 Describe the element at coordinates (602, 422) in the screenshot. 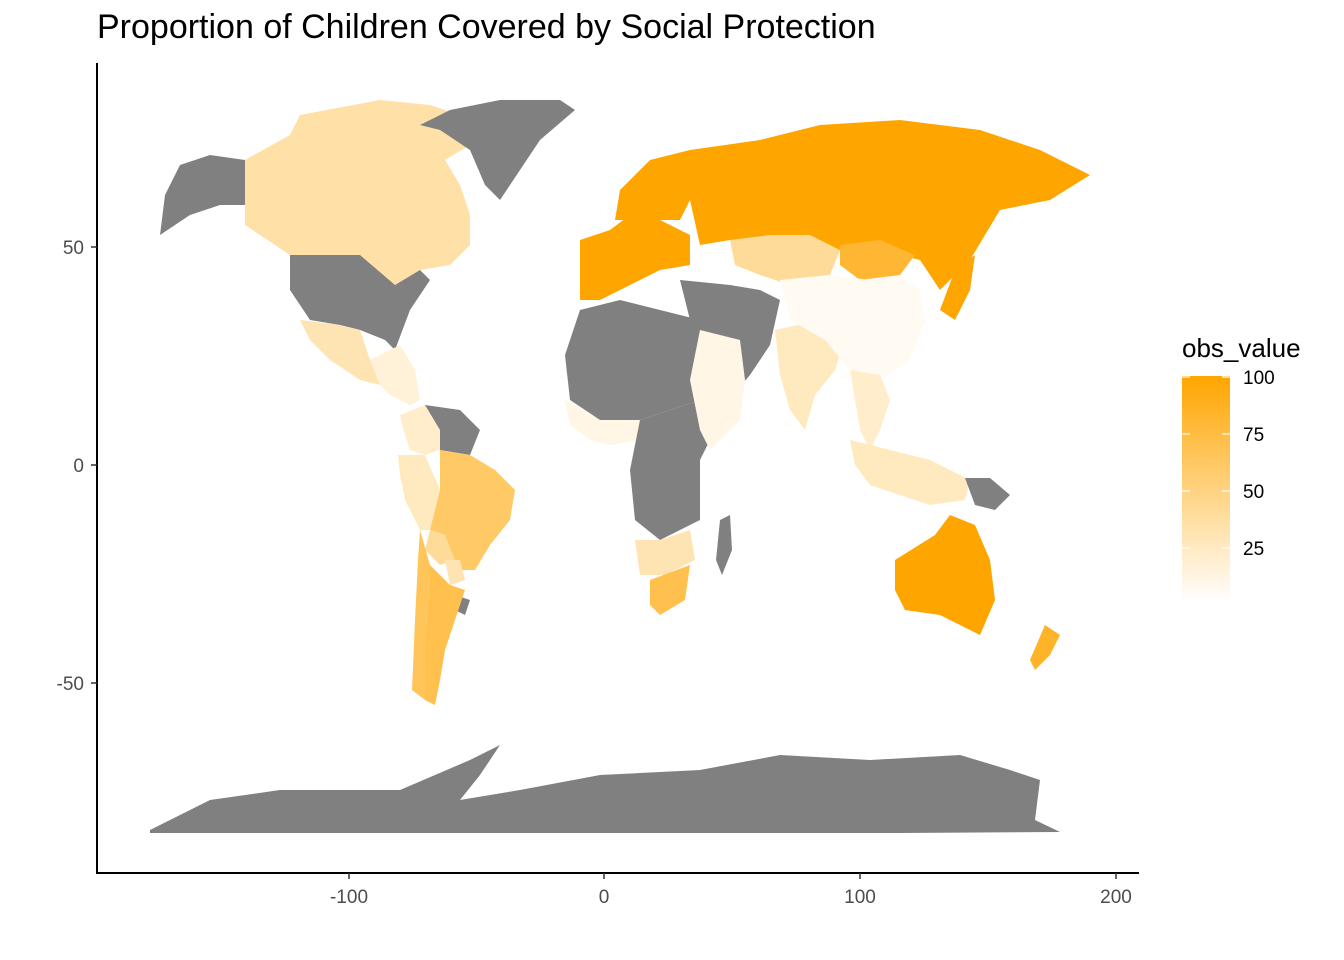

I see `region-sahel-west-africa` at that location.